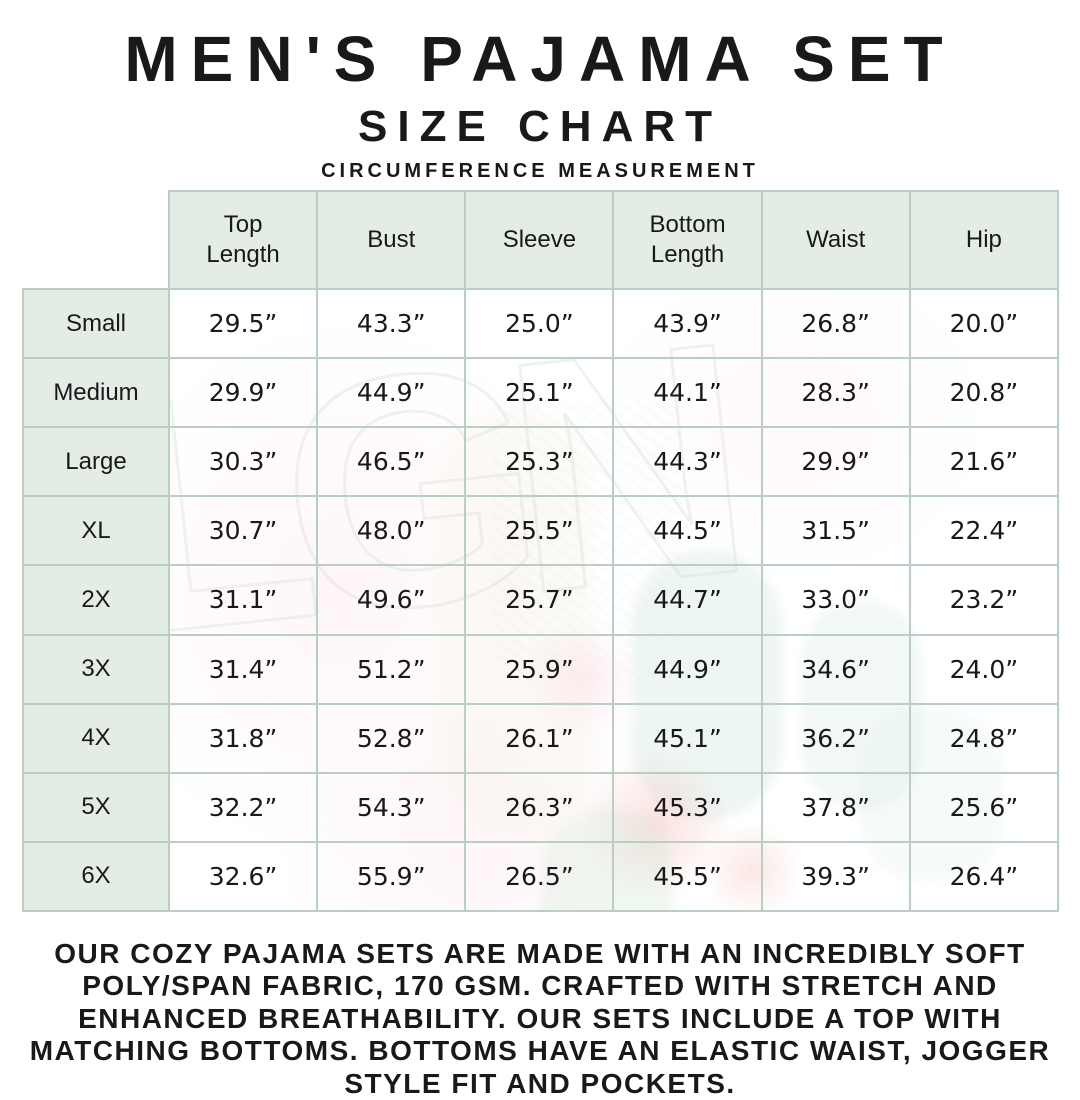 Image resolution: width=1080 pixels, height=1100 pixels. Describe the element at coordinates (96, 531) in the screenshot. I see `size-label: XL` at that location.